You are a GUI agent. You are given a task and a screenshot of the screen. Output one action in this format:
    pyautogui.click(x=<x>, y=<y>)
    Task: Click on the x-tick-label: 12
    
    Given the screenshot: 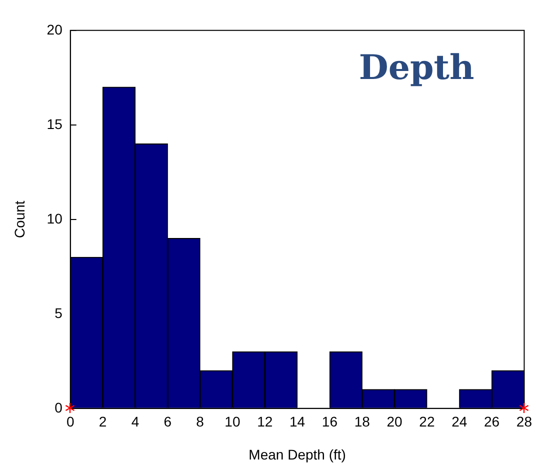 What is the action you would take?
    pyautogui.click(x=265, y=422)
    